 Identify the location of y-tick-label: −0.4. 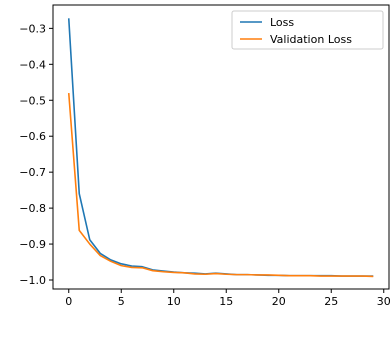
(32, 64).